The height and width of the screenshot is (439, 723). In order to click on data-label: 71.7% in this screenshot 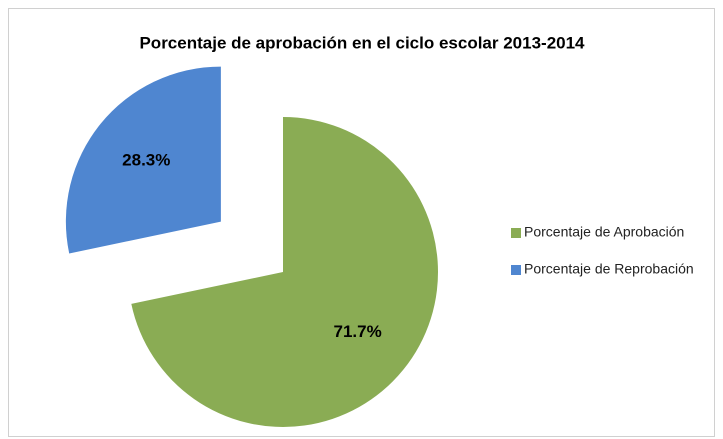, I will do `click(358, 331)`.